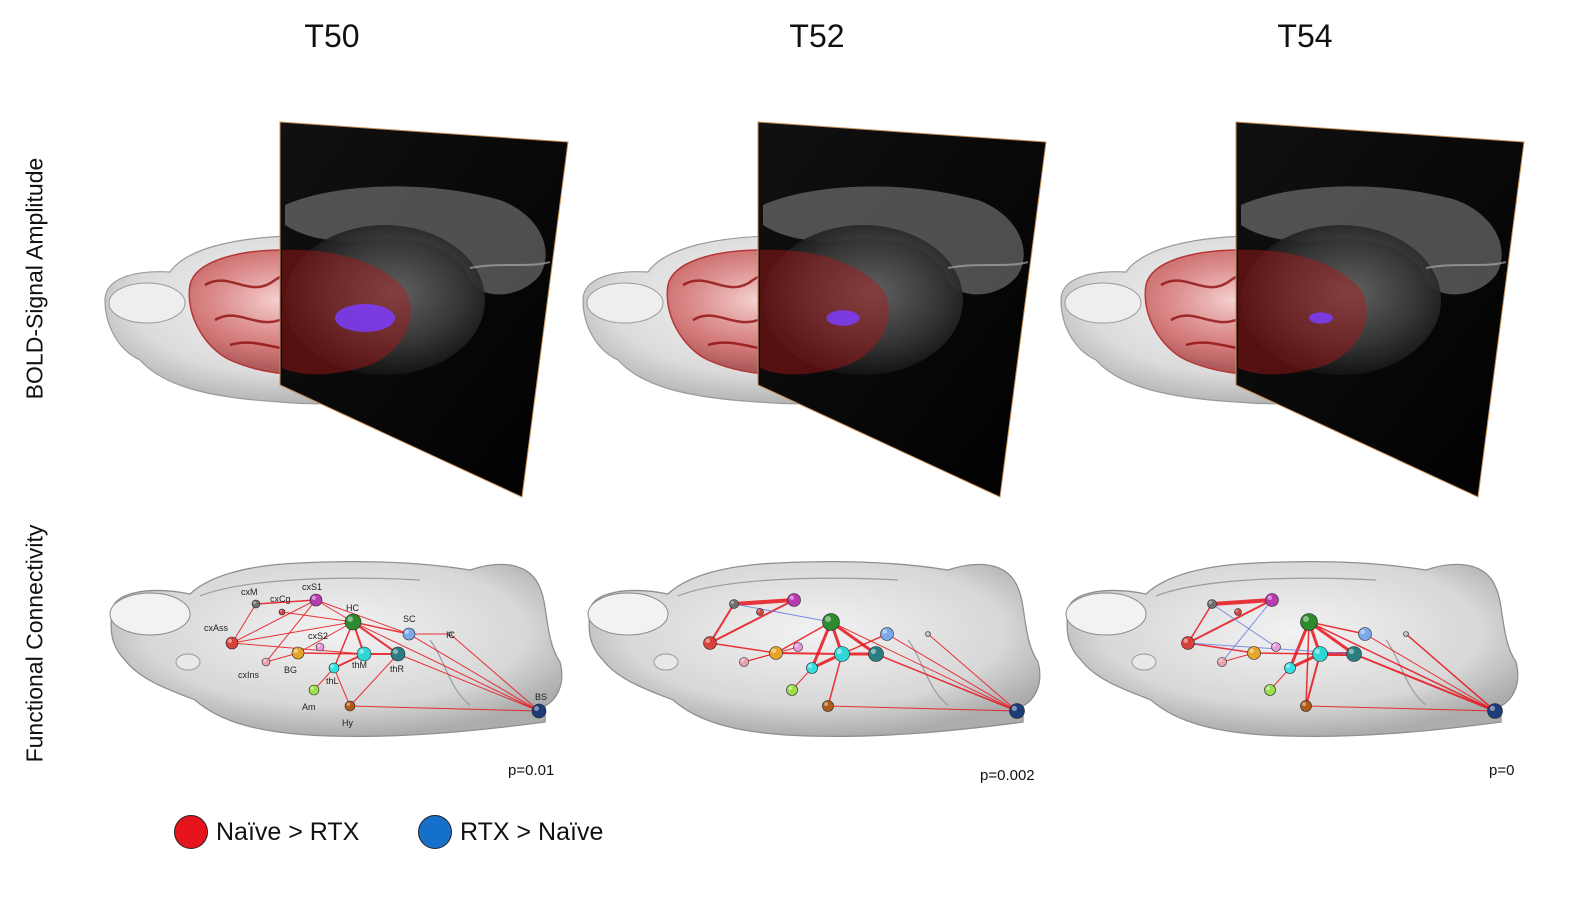 Image resolution: width=1594 pixels, height=897 pixels. I want to click on node-label-am: Am, so click(309, 707).